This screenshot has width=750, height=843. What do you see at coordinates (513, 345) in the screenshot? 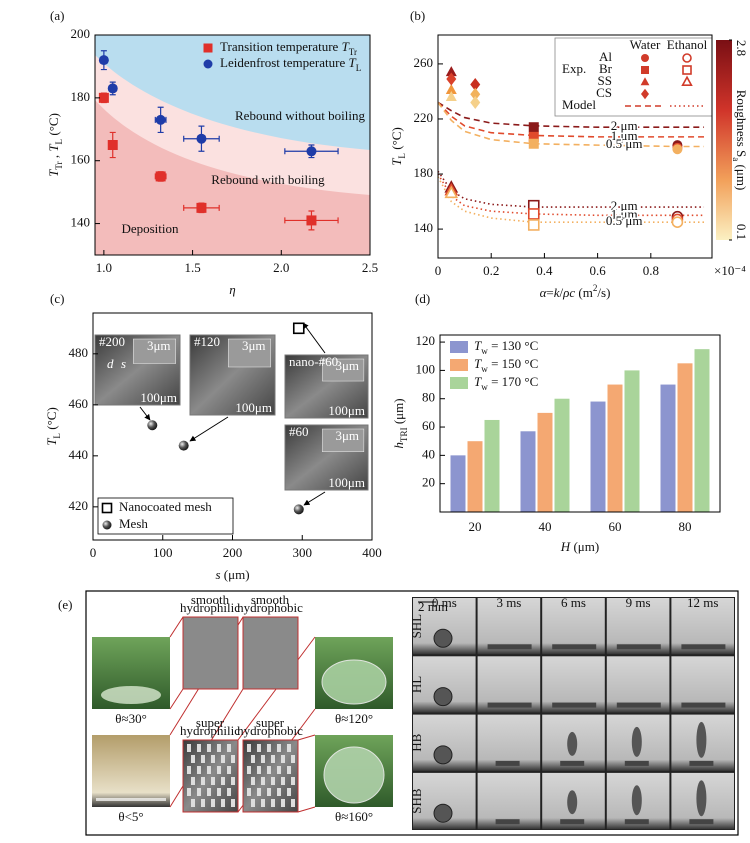
I see `label-part: = 130 °C` at bounding box center [513, 345].